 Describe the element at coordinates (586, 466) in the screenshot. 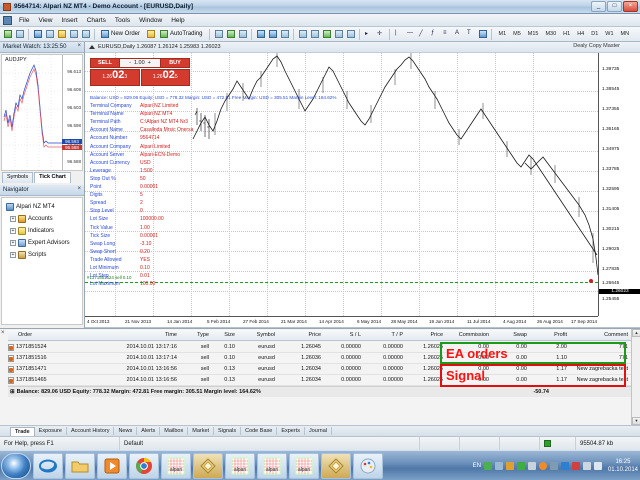

I see `tray-icon-printer` at that location.